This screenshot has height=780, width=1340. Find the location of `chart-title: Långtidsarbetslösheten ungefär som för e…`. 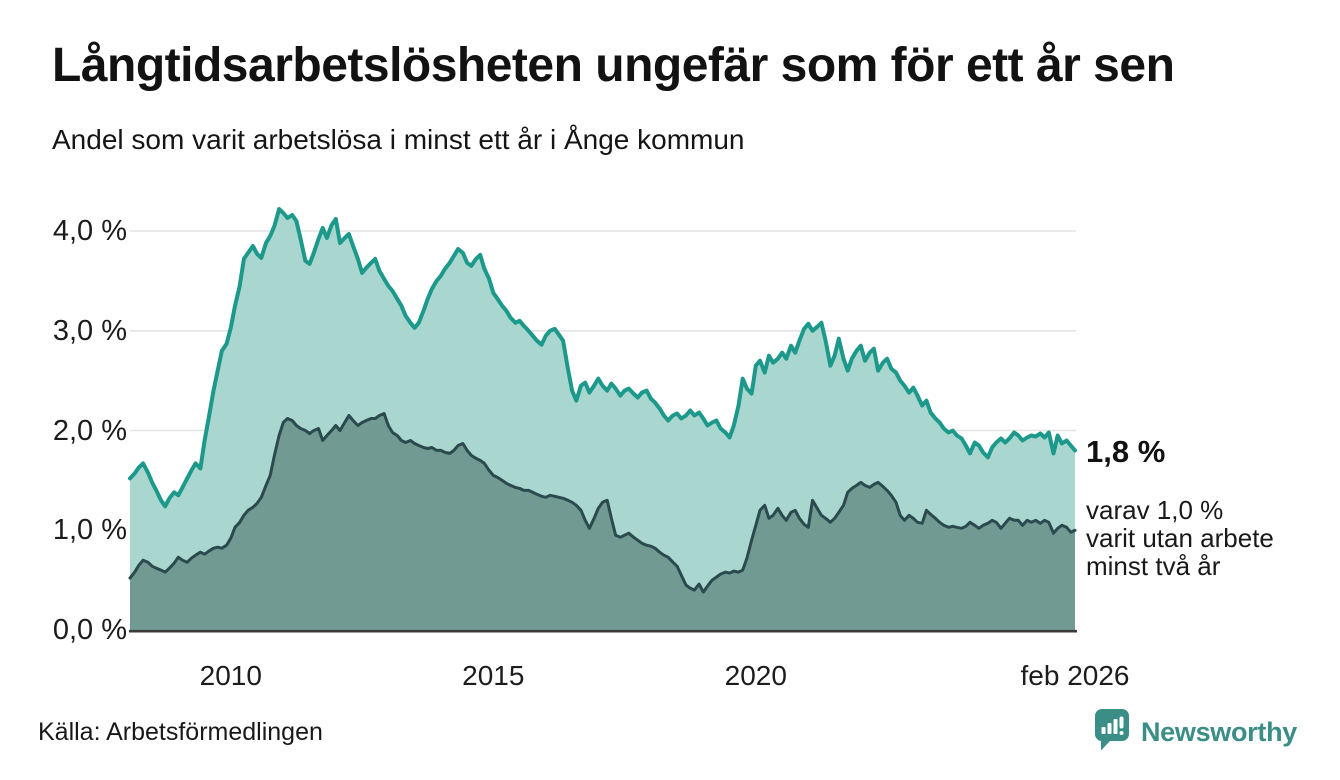

chart-title: Långtidsarbetslösheten ungefär som för e… is located at coordinates (613, 65).